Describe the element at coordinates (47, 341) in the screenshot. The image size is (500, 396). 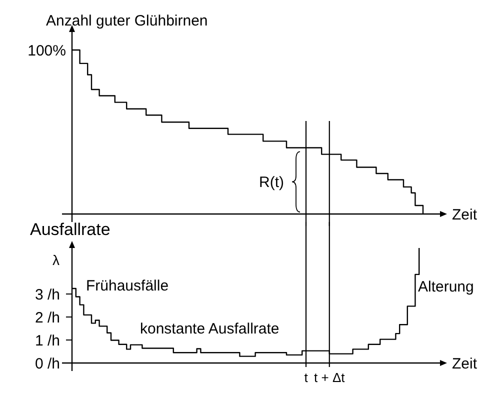
I see `y-tick-label: 1 /h` at that location.